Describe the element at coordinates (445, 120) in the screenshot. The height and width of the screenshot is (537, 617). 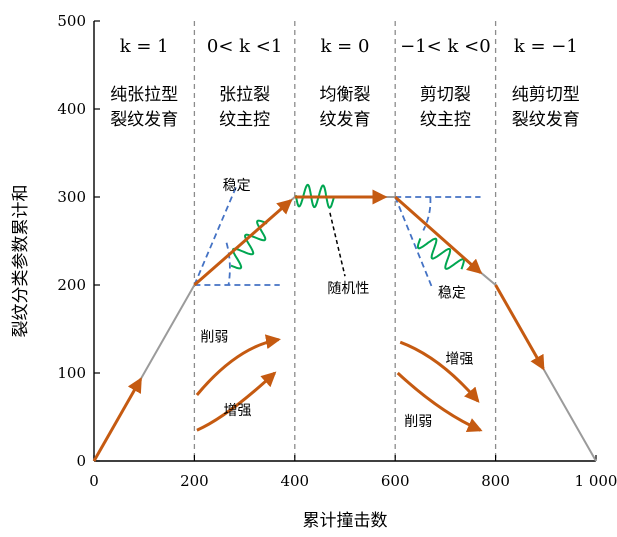
I see `stage-desc-3-1: 纹主控` at that location.